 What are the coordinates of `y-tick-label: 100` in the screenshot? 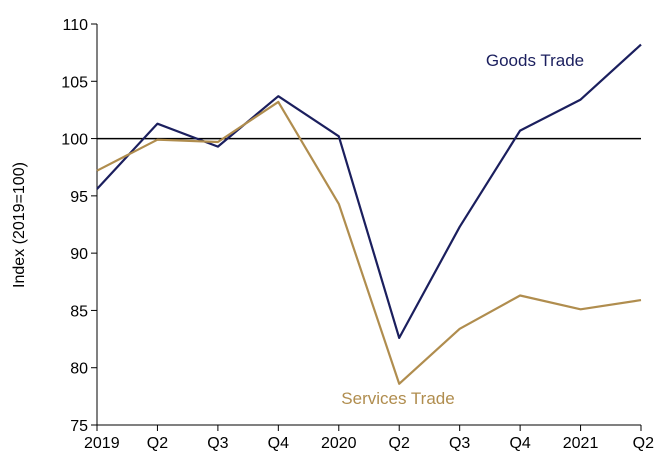 It's located at (74, 140).